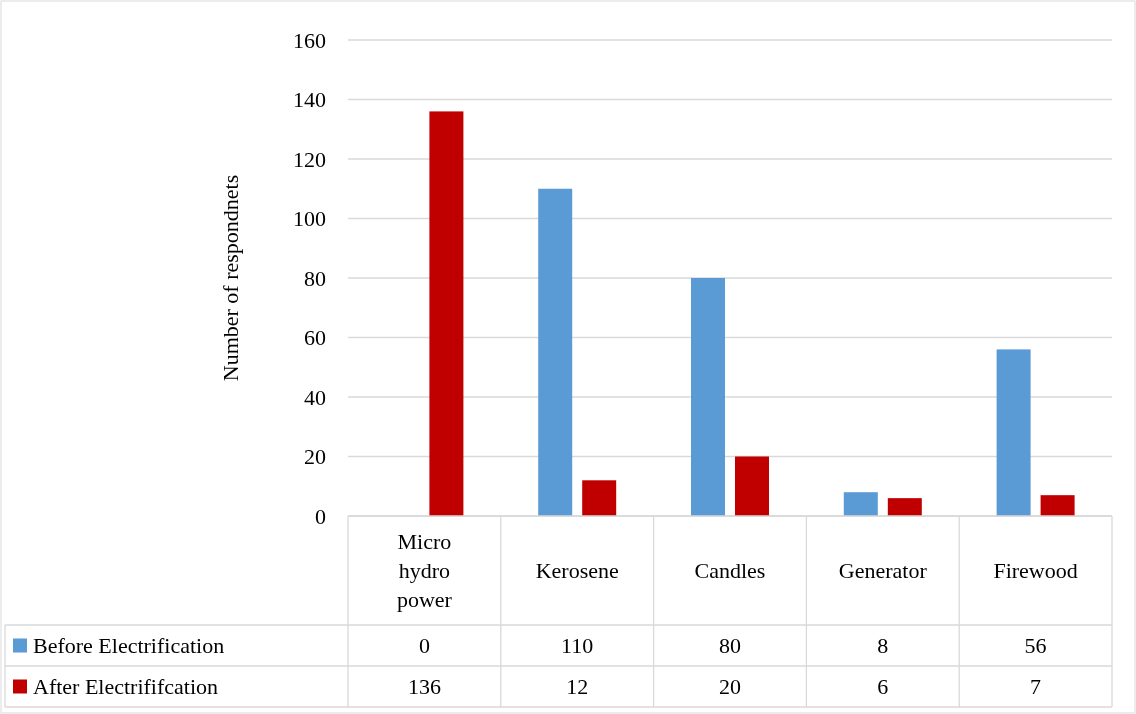  Describe the element at coordinates (315, 338) in the screenshot. I see `y-tick-label: 60` at that location.